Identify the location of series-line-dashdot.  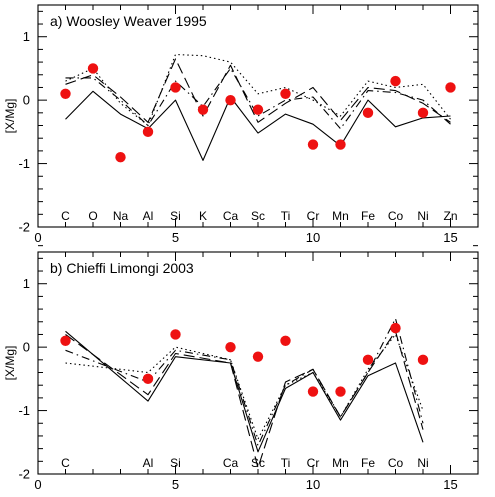
(258, 98).